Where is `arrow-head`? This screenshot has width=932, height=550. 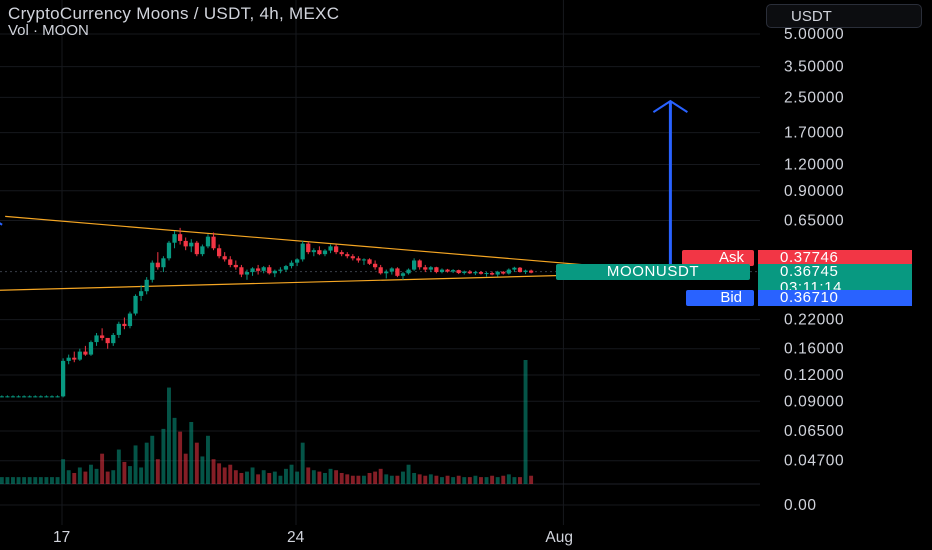
arrow-head is located at coordinates (670, 106).